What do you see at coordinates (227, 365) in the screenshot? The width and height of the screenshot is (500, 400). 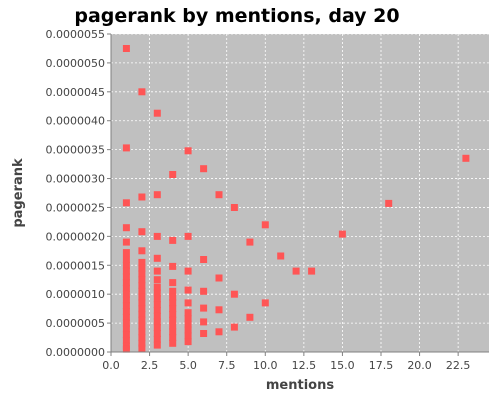 I see `x-tick-label: 7.5` at bounding box center [227, 365].